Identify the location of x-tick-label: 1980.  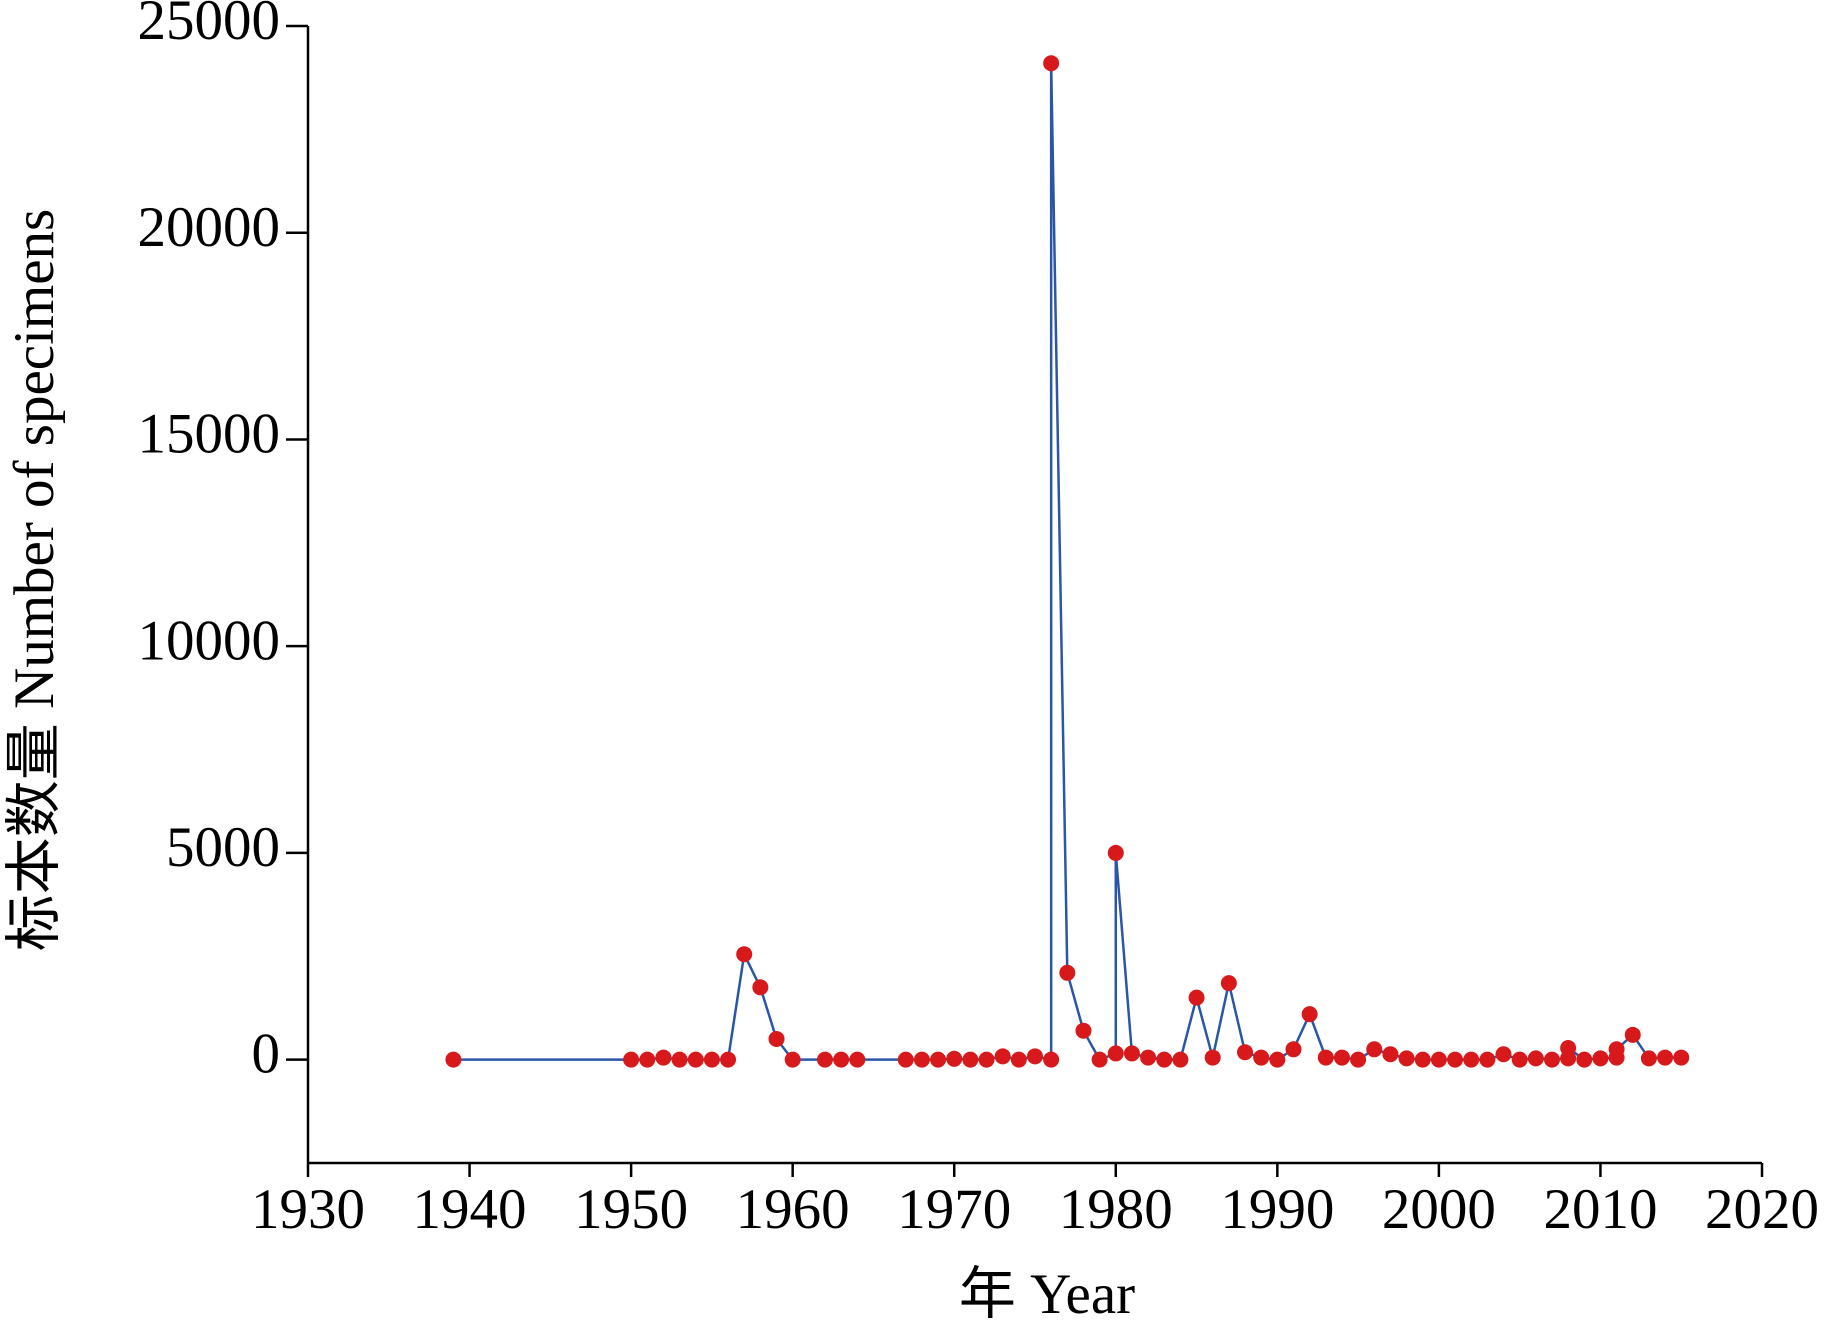
(1116, 1209).